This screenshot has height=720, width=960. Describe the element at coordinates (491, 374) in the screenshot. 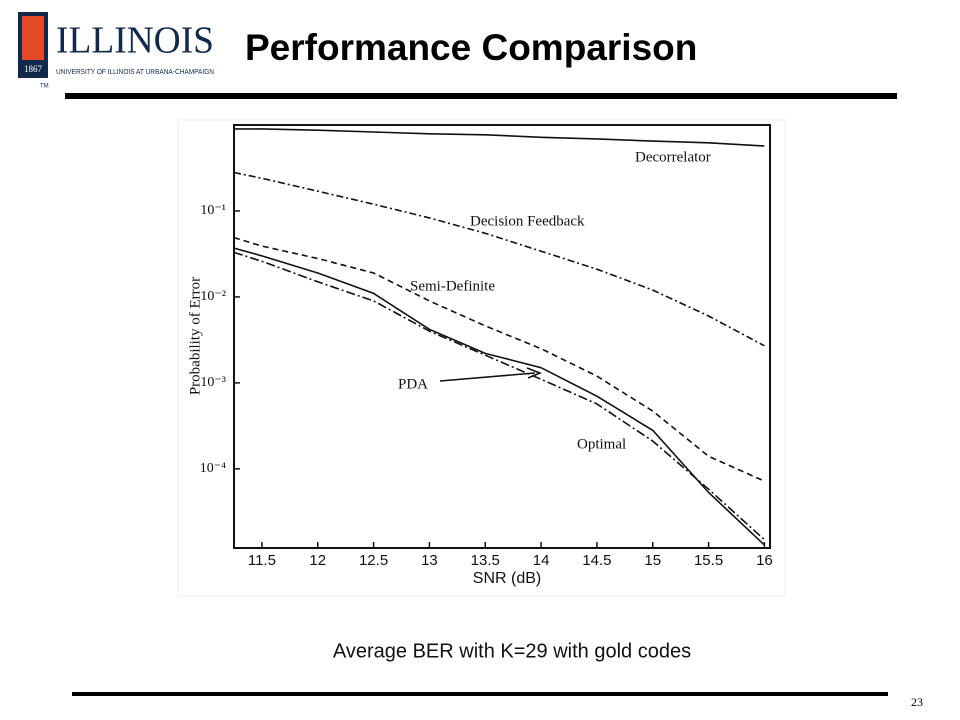

I see `pda-pointer` at that location.